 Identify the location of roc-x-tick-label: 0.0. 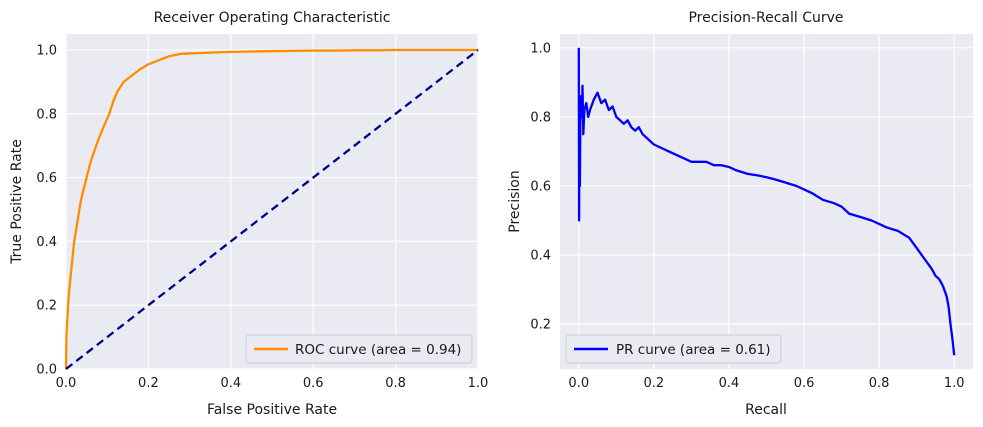
(66, 383).